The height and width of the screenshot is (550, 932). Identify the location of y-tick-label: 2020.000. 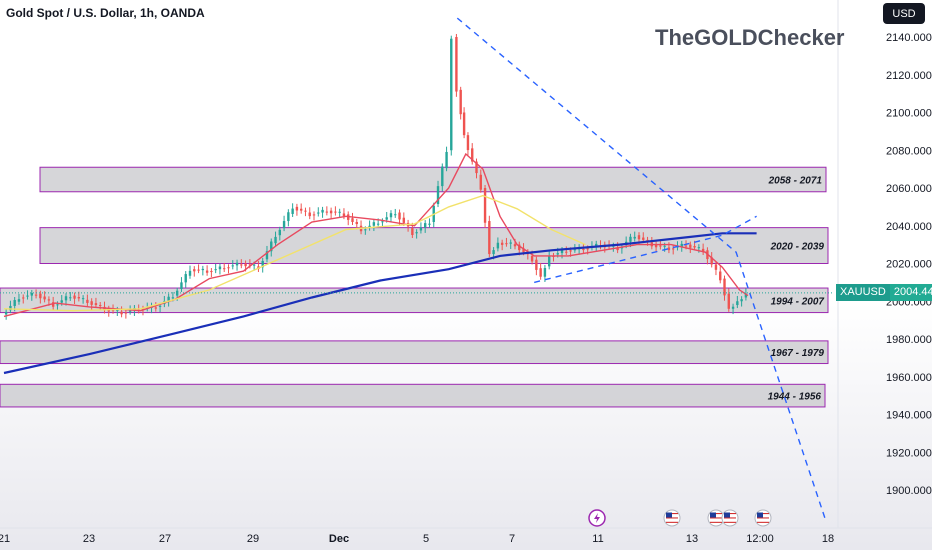
(909, 265).